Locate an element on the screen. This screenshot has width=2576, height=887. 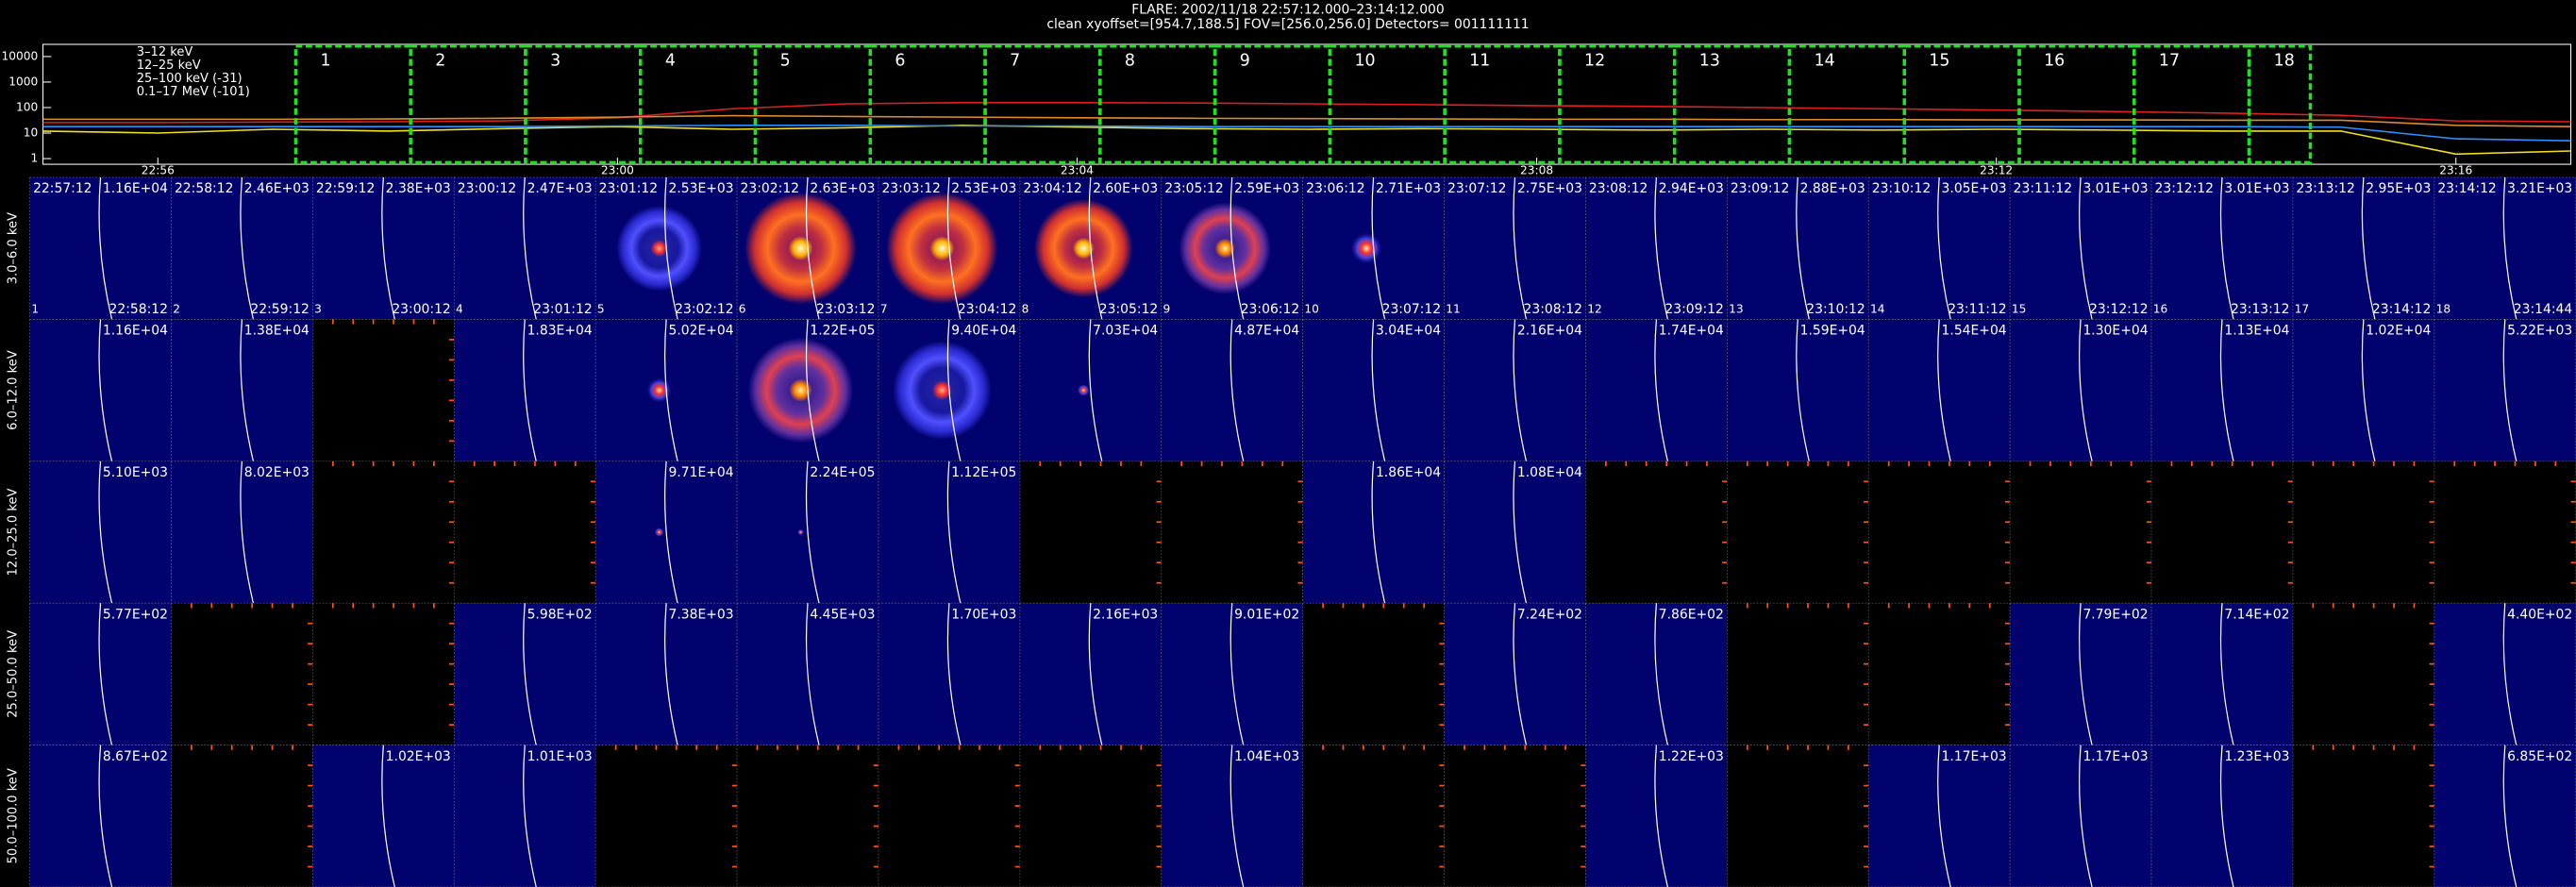
panel-index: 8 is located at coordinates (1025, 309).